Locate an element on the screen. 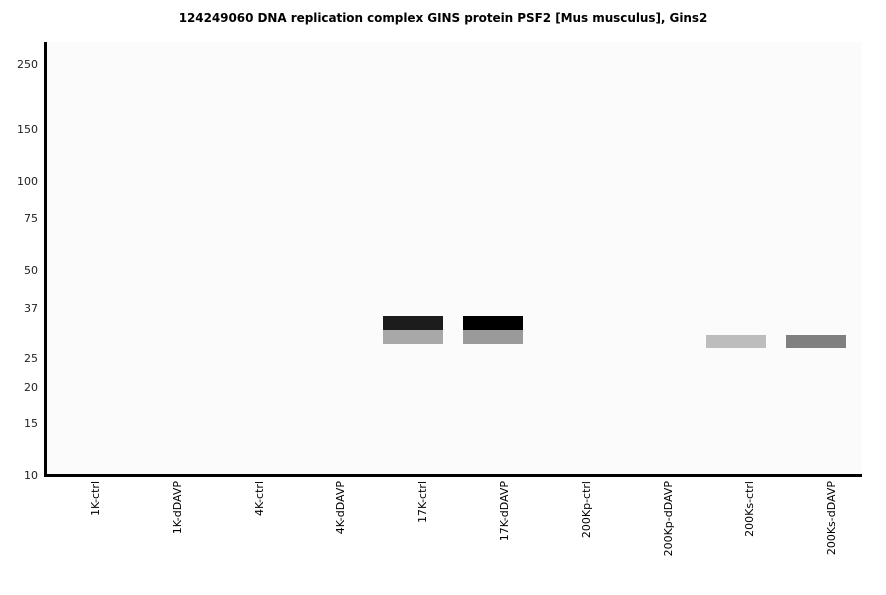 Image resolution: width=886 pixels, height=595 pixels. y-tick-label-10: 10 is located at coordinates (31, 475).